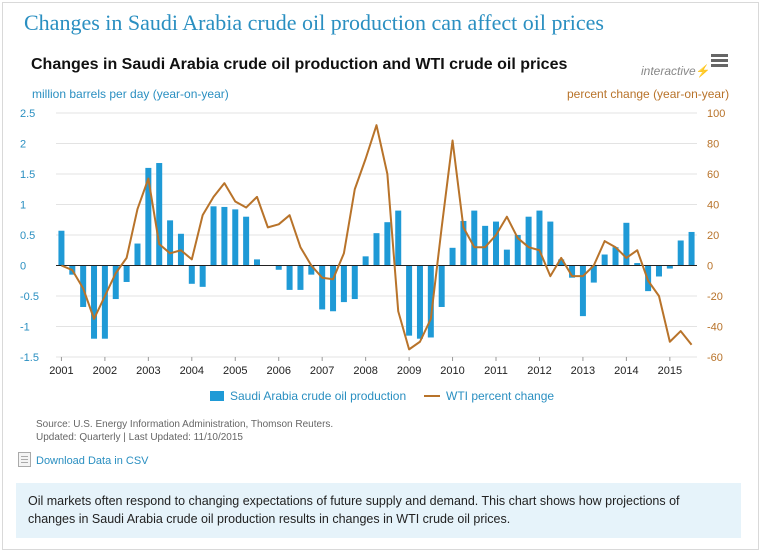 The image size is (765, 556). What do you see at coordinates (626, 371) in the screenshot?
I see `x-tick: 2014` at bounding box center [626, 371].